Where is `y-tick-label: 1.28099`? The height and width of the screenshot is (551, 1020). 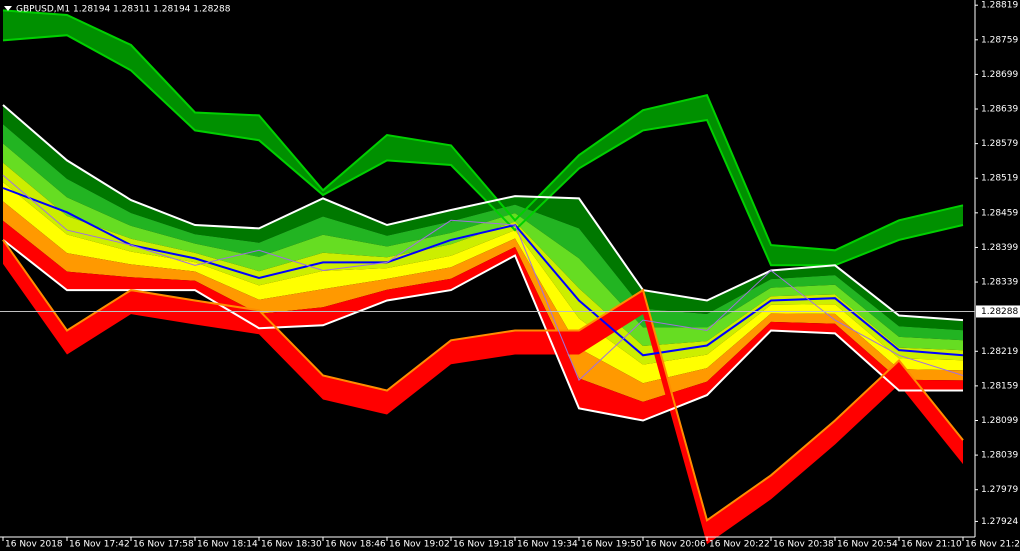 y-tick-label: 1.28099 is located at coordinates (999, 421).